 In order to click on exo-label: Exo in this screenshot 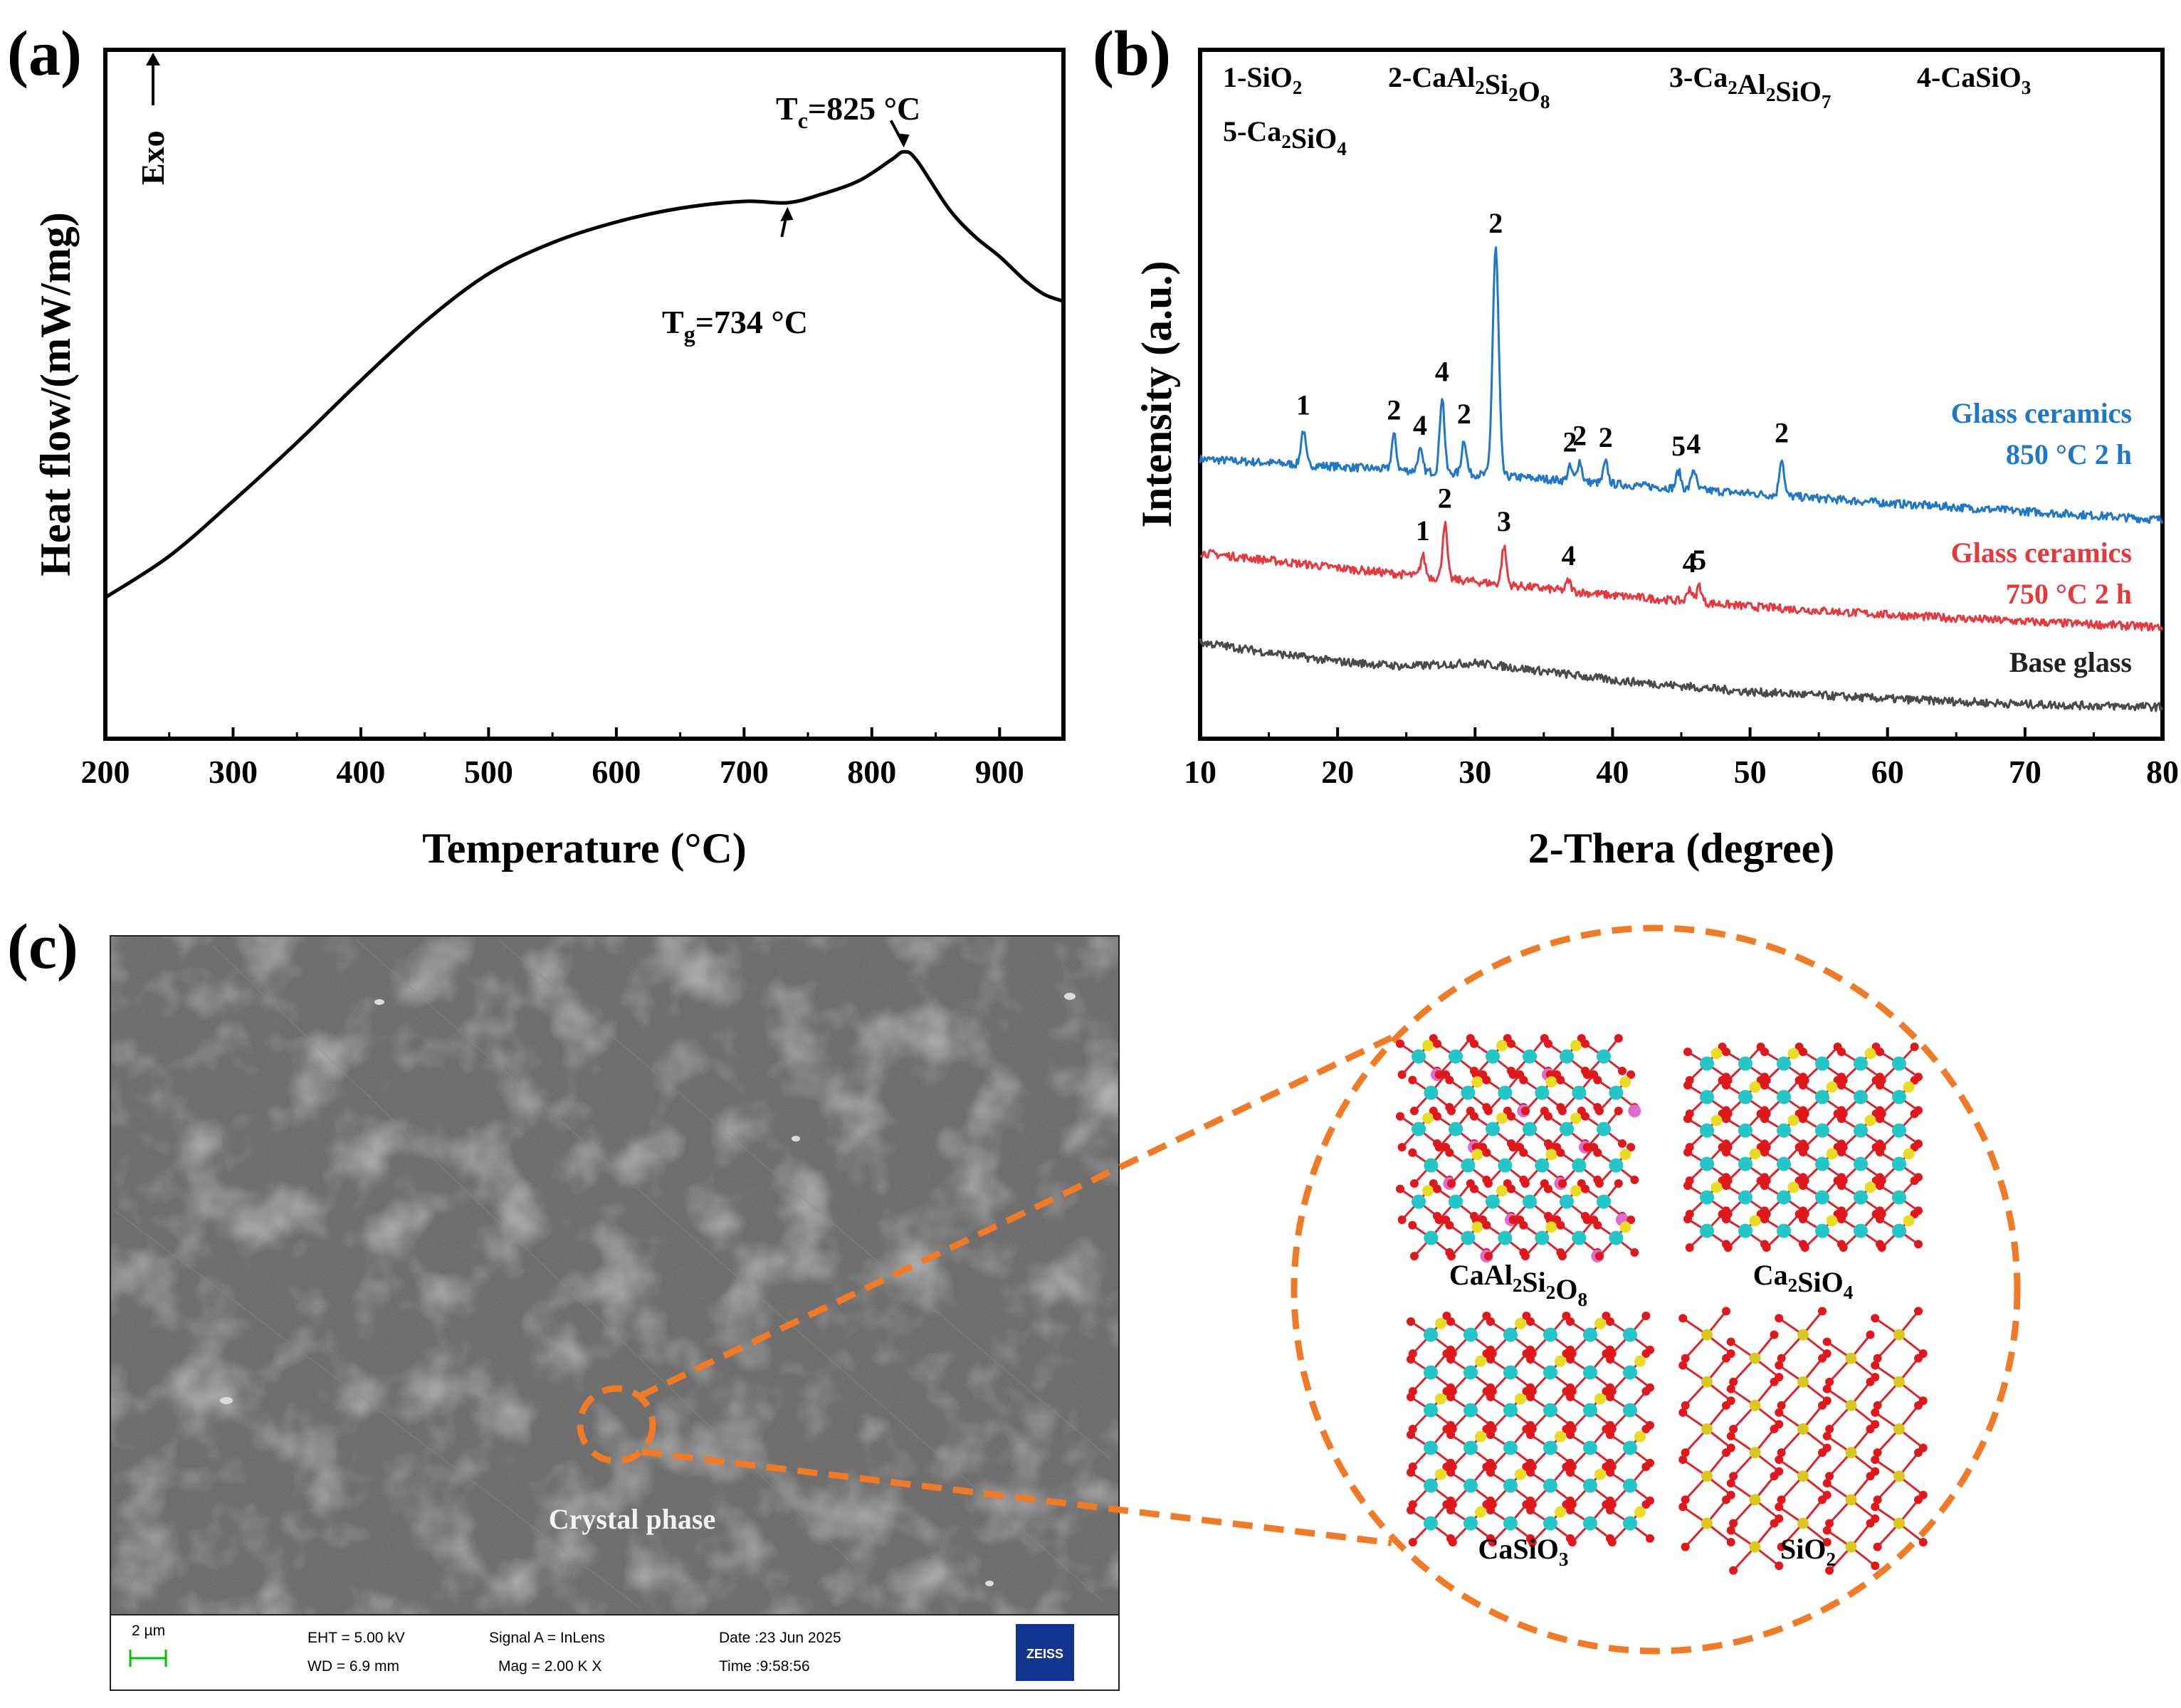, I will do `click(153, 157)`.